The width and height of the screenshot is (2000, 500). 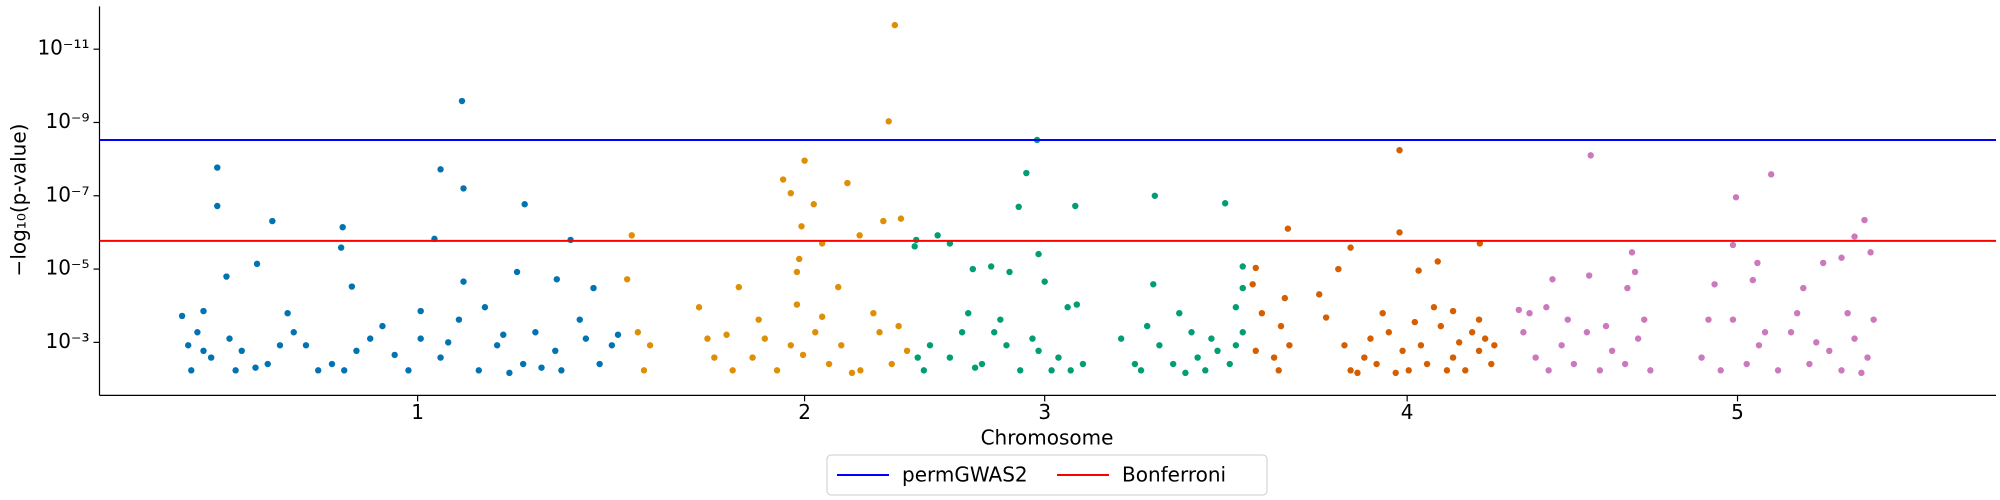 What do you see at coordinates (1174, 475) in the screenshot?
I see `legend-label: Bonferroni` at bounding box center [1174, 475].